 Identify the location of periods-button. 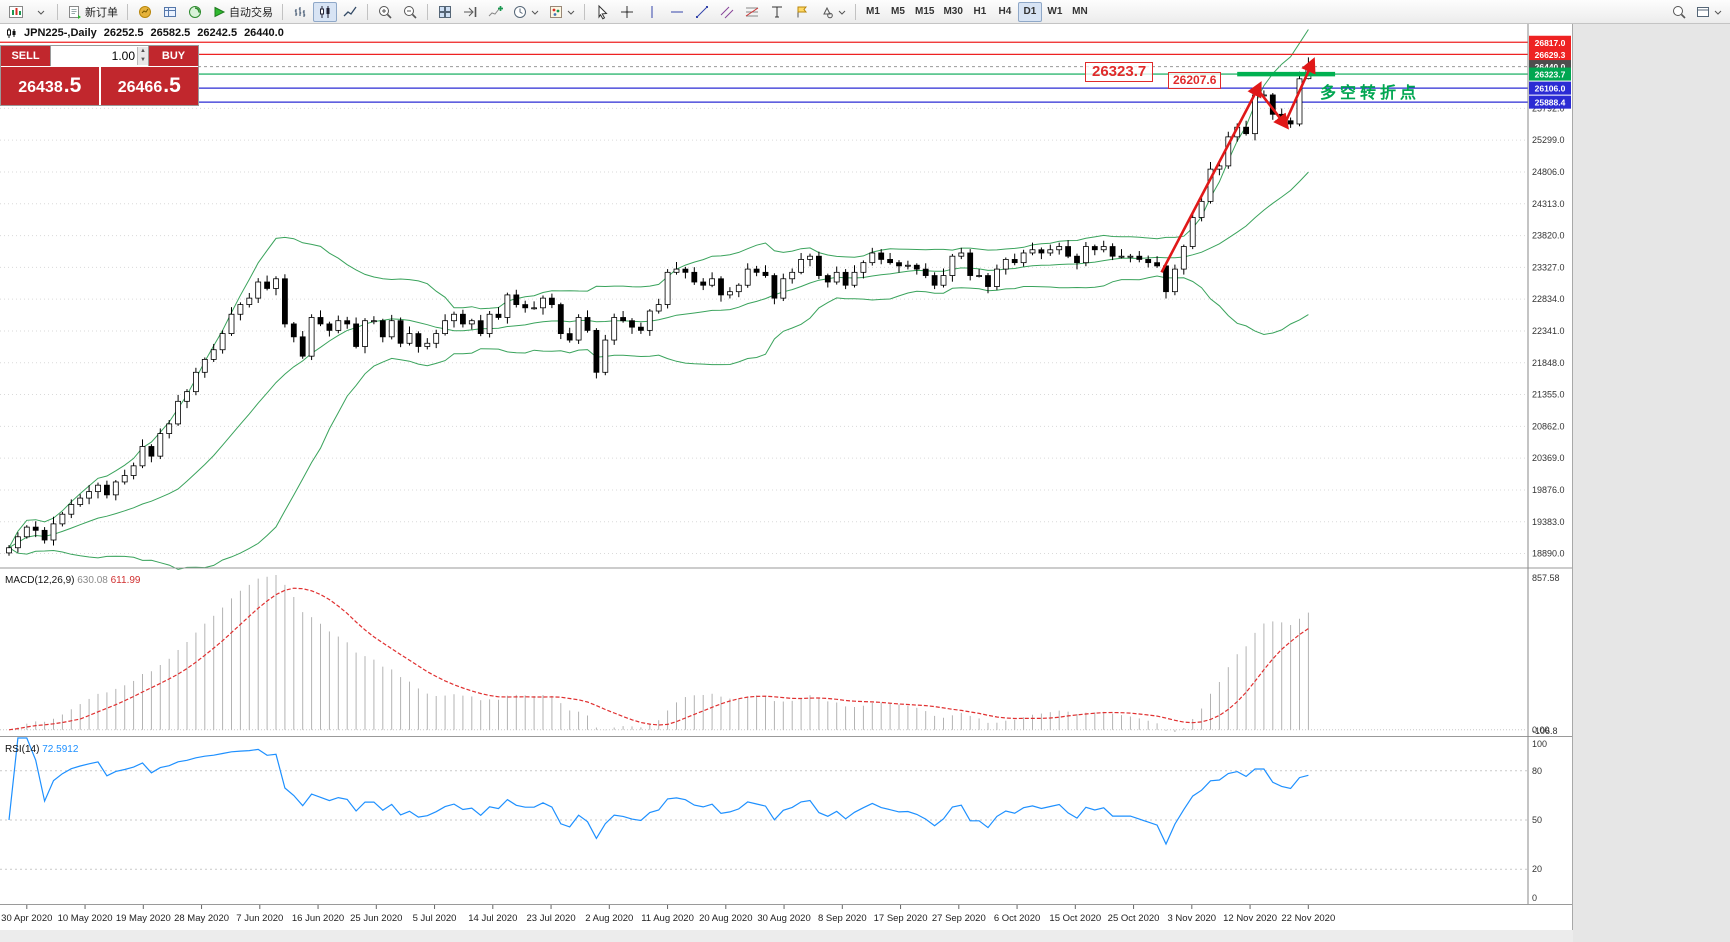
(525, 12).